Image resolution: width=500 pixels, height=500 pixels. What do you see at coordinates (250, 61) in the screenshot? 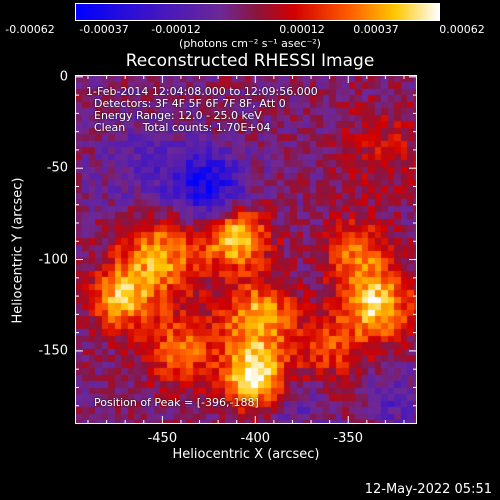
I see `chart-title: Reconstructed RHESSI Image` at bounding box center [250, 61].